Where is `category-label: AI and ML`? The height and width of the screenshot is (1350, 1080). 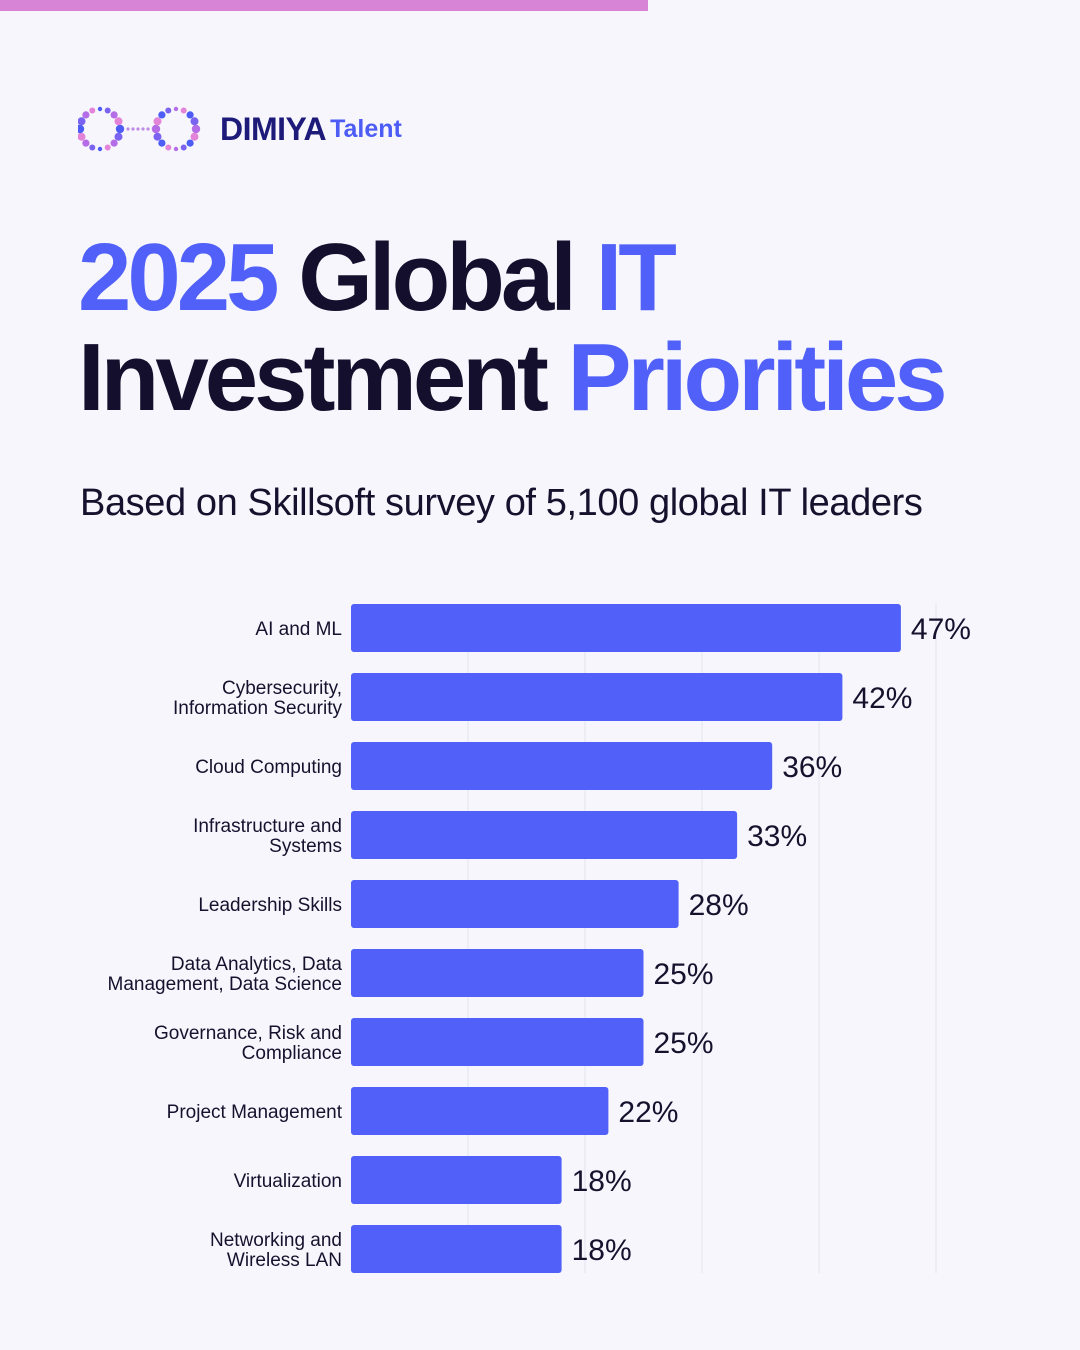 category-label: AI and ML is located at coordinates (298, 629).